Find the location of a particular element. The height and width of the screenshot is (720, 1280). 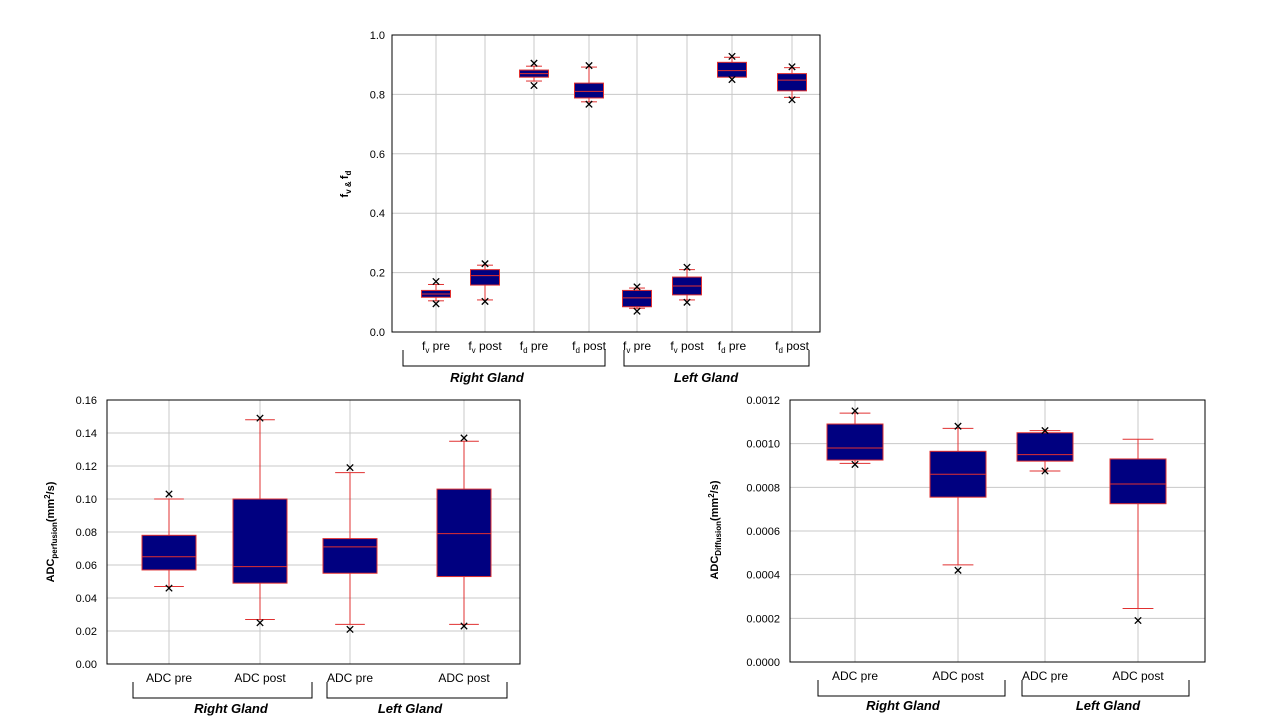

label-part: ADC is located at coordinates (715, 568).